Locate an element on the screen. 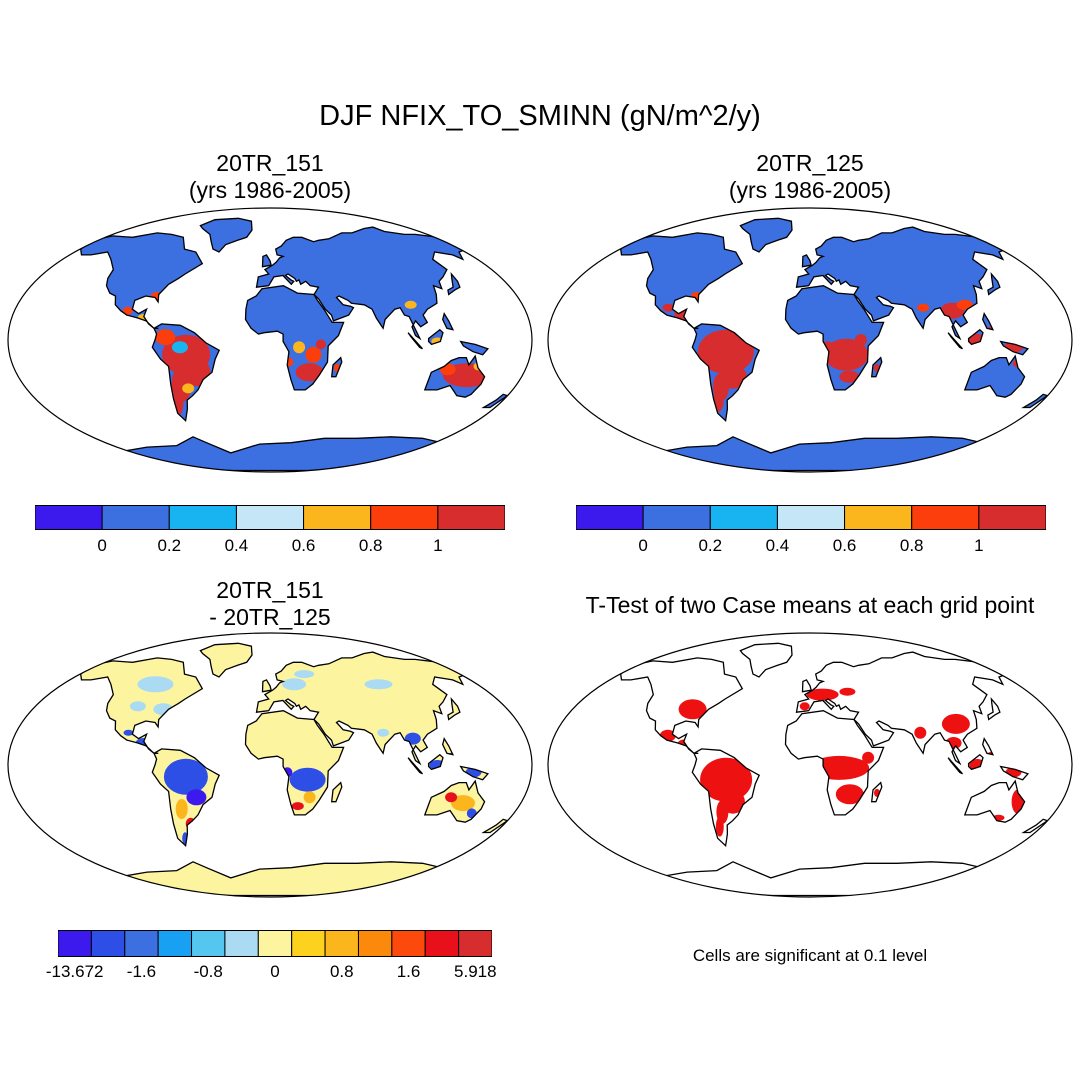  colorbar-labels-difference: -13.672 -1.6 -0.8 0 0.8 1.6 5.918 is located at coordinates (271, 972).